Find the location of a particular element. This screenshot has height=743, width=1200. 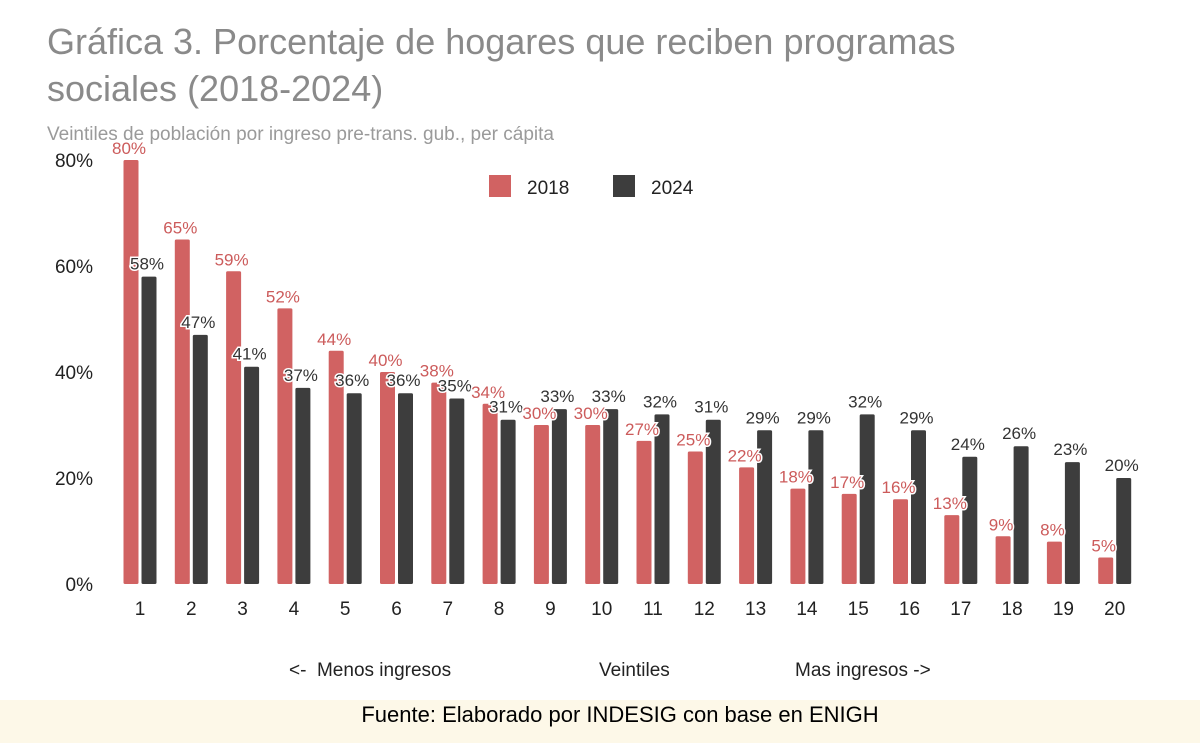

xlabel-left: <- Menos ingresos is located at coordinates (370, 670).